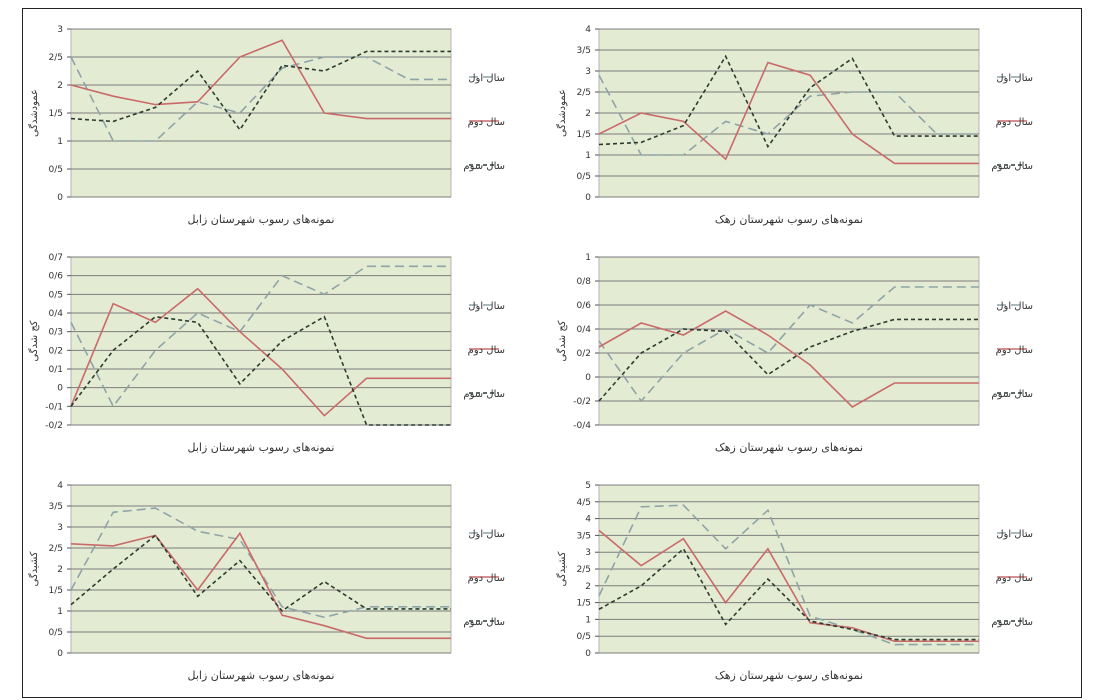 This screenshot has width=1101, height=700. What do you see at coordinates (588, 486) in the screenshot?
I see `y-tick-label: 5` at bounding box center [588, 486].